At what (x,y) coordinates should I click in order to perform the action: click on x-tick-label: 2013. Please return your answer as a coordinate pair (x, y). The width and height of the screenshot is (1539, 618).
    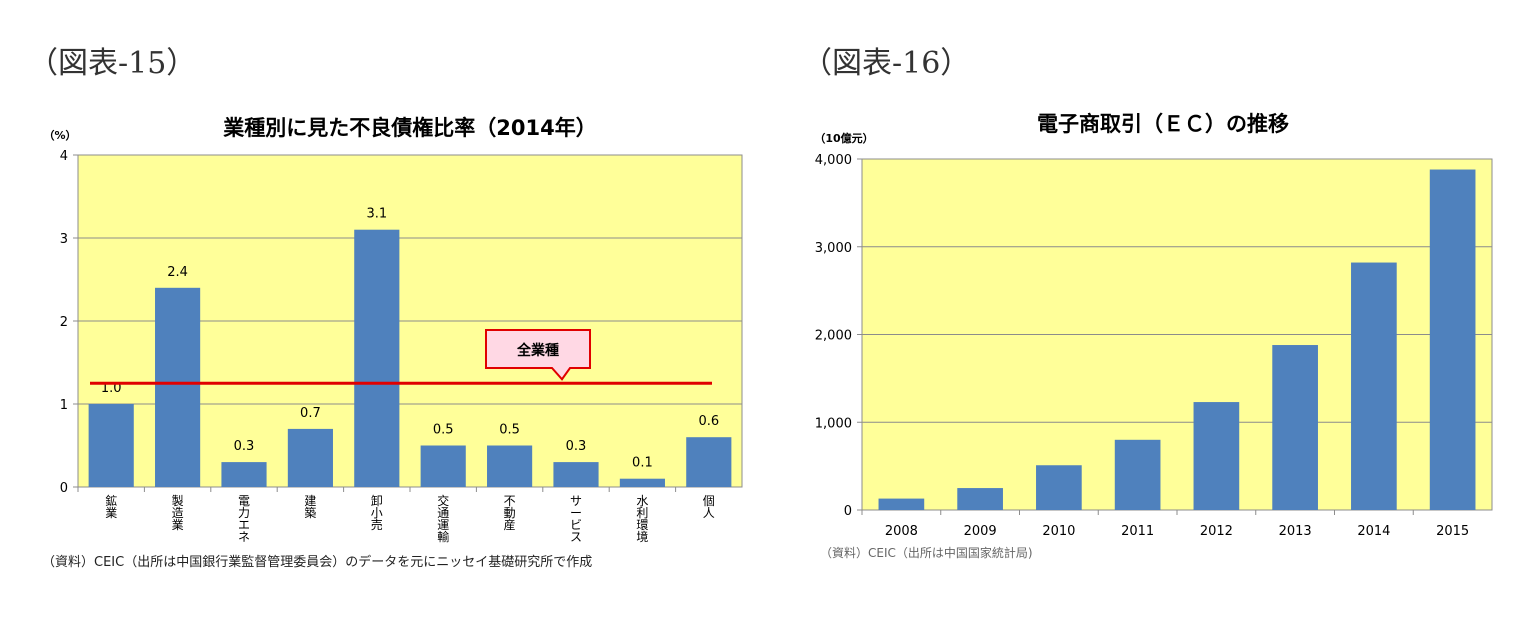
    Looking at the image, I should click on (1295, 531).